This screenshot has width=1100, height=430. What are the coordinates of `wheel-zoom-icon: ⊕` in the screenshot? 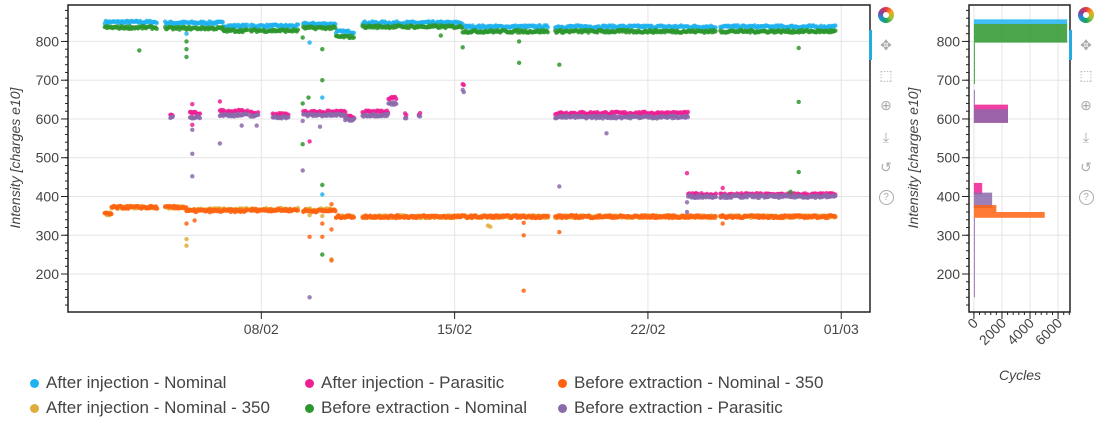 It's located at (1086, 104).